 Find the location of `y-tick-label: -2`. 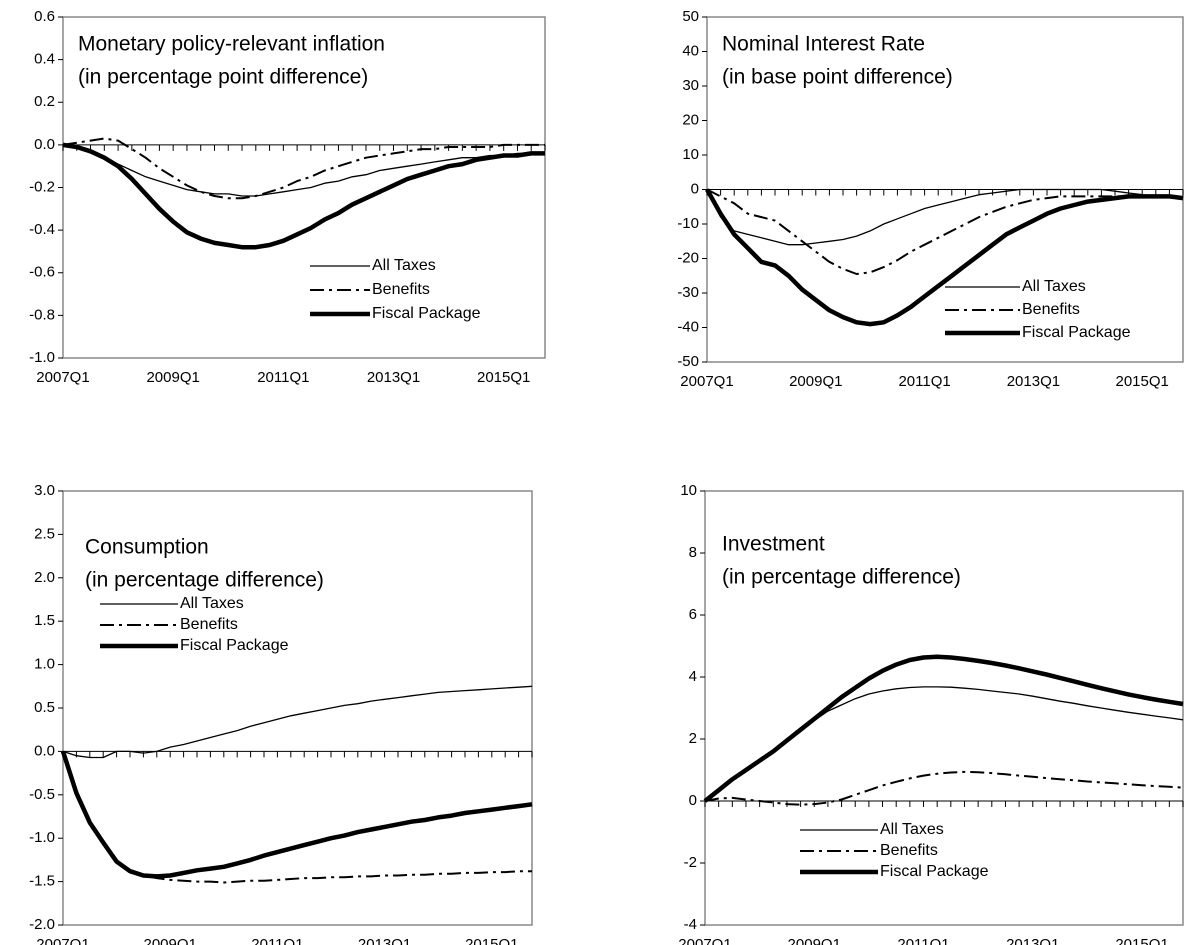

y-tick-label: -2 is located at coordinates (690, 862).